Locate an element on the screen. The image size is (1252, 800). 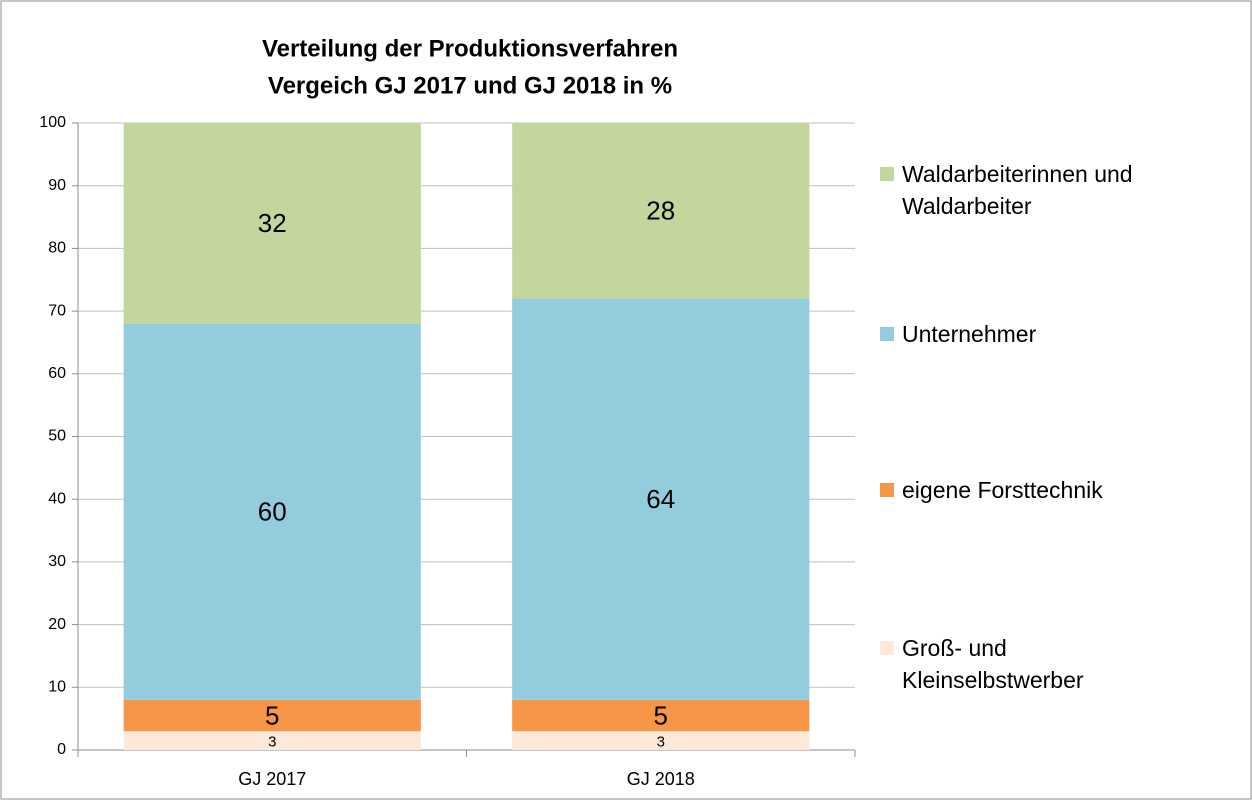
x-tick-label: GJ 2017 is located at coordinates (272, 779).